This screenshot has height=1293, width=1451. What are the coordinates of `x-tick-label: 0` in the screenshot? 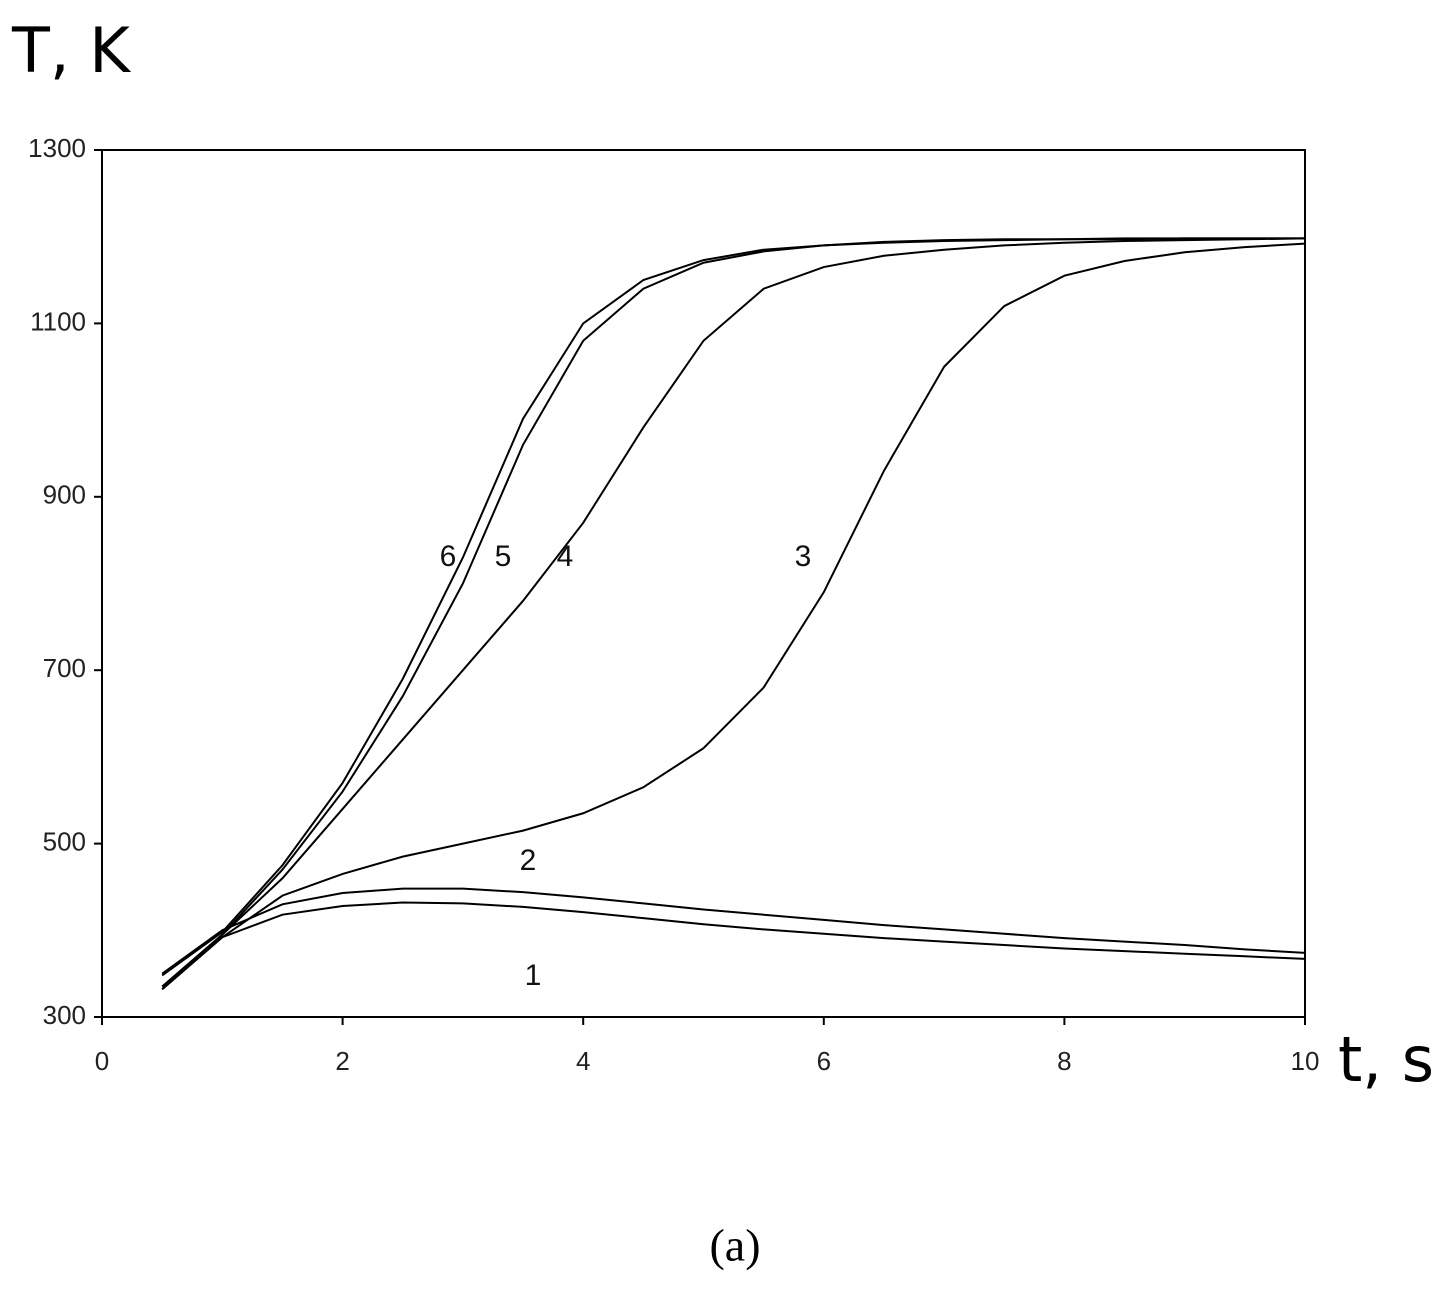 It's located at (102, 1061).